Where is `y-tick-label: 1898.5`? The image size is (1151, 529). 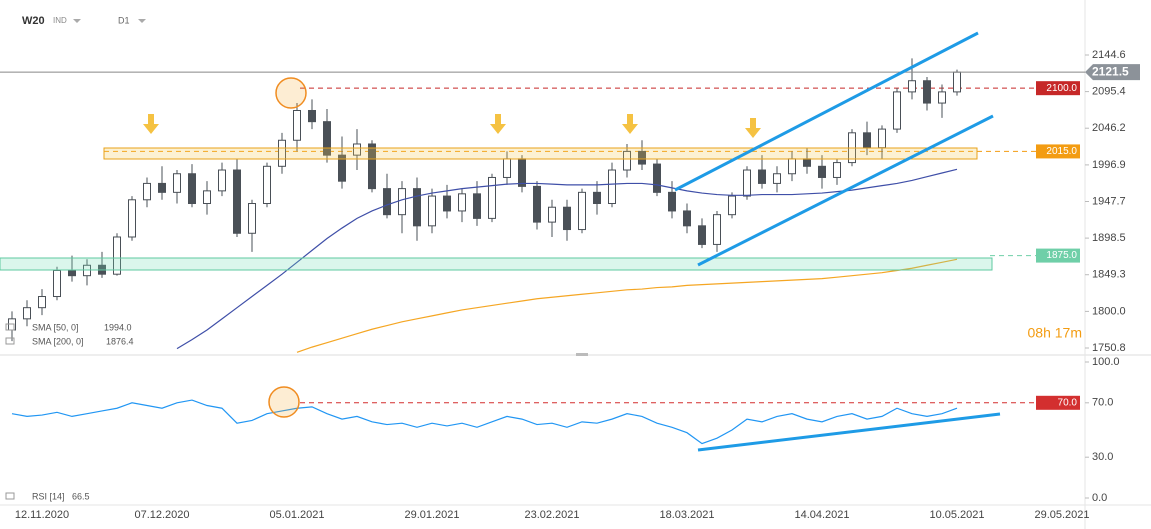
y-tick-label: 1898.5 is located at coordinates (1109, 238).